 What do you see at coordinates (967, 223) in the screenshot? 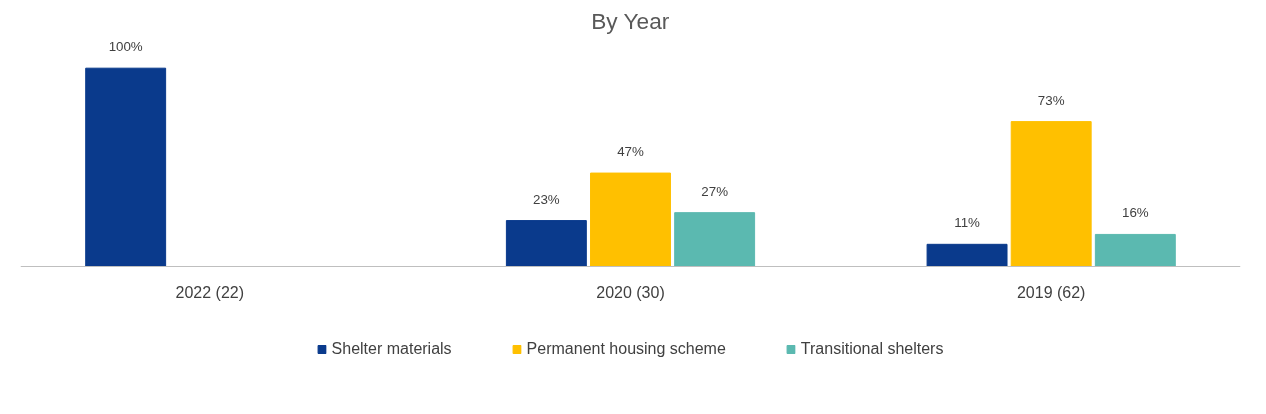
I see `data-label: 11%` at bounding box center [967, 223].